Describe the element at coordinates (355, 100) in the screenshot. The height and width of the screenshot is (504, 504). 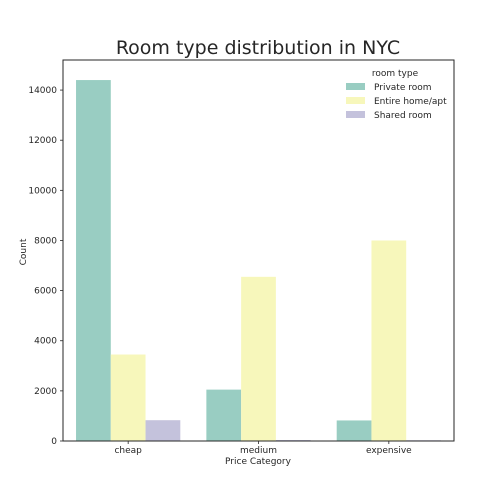
I see `legend-swatch-entire-home-apt` at that location.